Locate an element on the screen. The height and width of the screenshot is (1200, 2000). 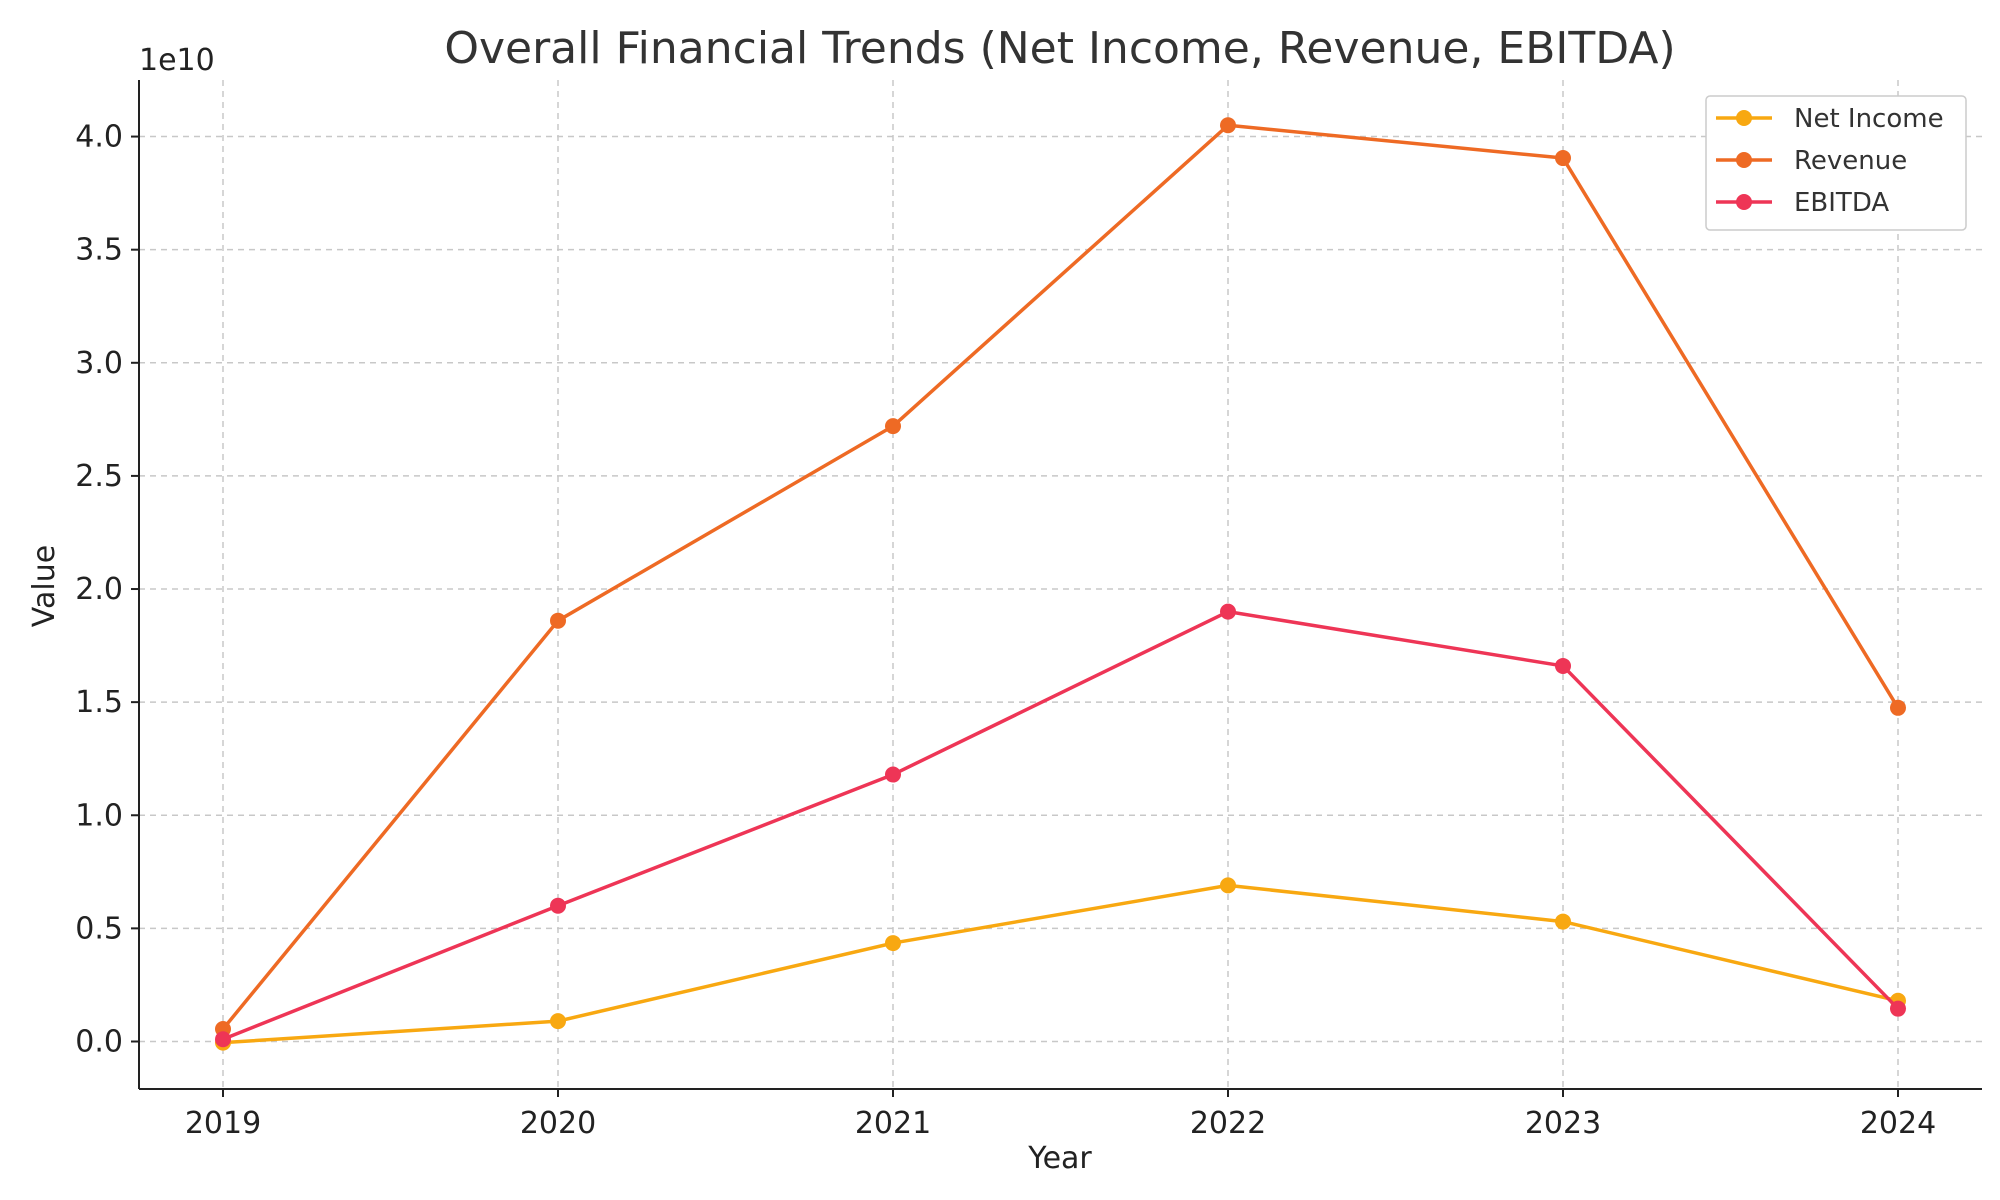
x-tick-label: 2022 is located at coordinates (1228, 1123).